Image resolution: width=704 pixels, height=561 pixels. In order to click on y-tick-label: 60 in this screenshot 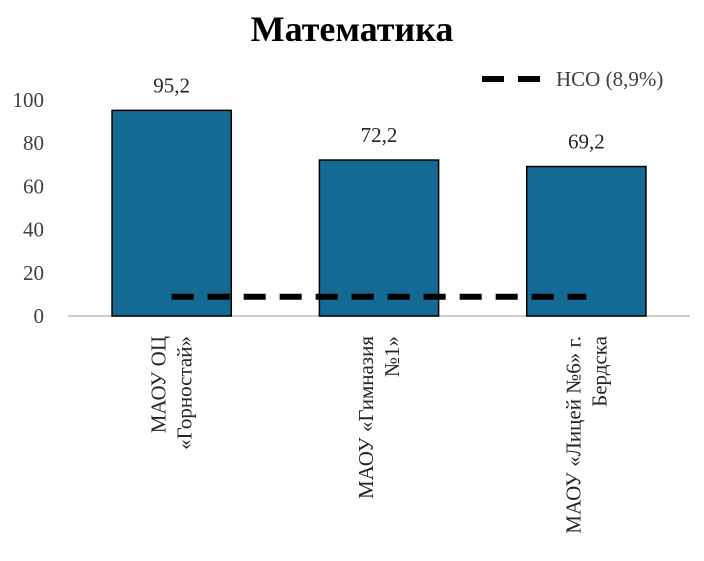, I will do `click(33, 186)`.